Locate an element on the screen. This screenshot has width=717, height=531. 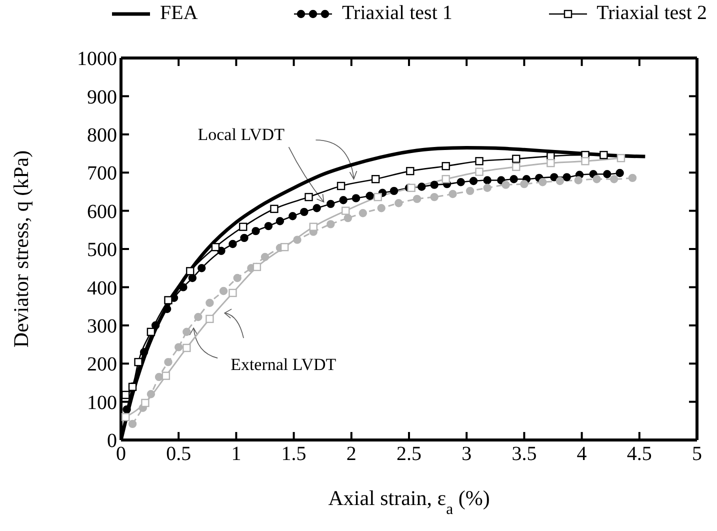
x-tick-label: 4 is located at coordinates (581, 454).